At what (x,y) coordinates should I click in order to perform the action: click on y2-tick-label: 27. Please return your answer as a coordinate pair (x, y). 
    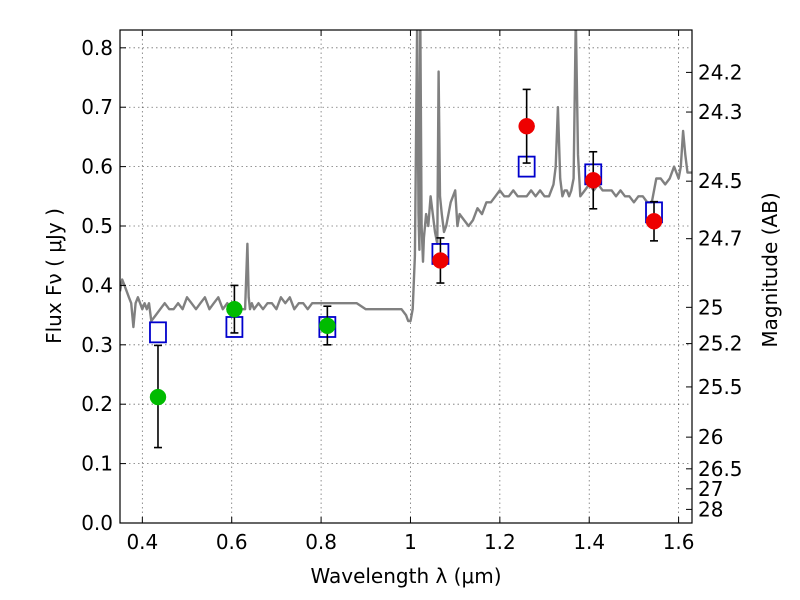
    Looking at the image, I should click on (710, 489).